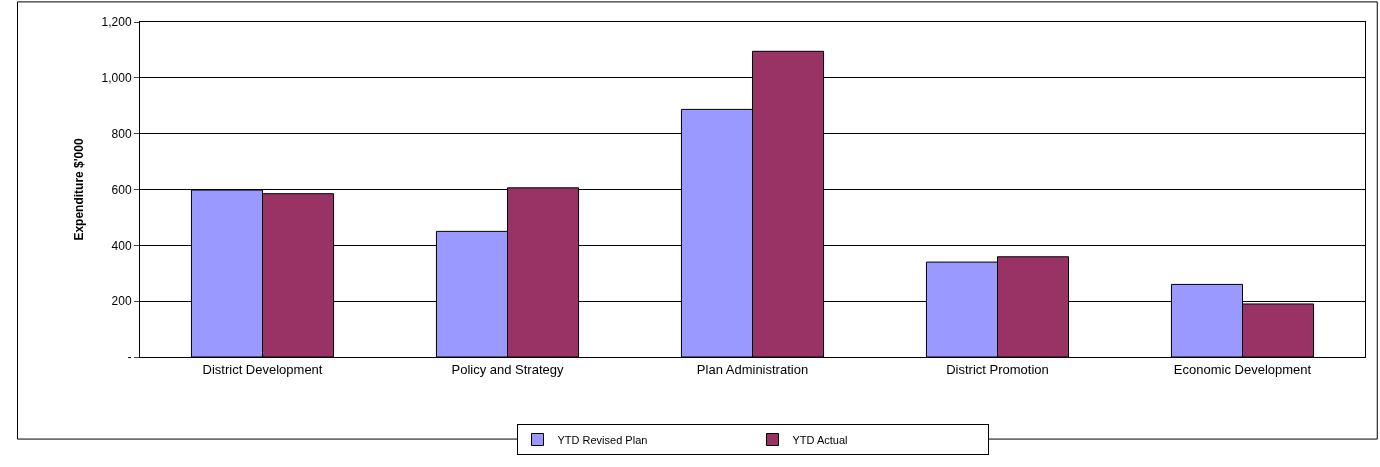 The height and width of the screenshot is (467, 1380). Describe the element at coordinates (121, 301) in the screenshot. I see `y-tick-label: 200` at that location.